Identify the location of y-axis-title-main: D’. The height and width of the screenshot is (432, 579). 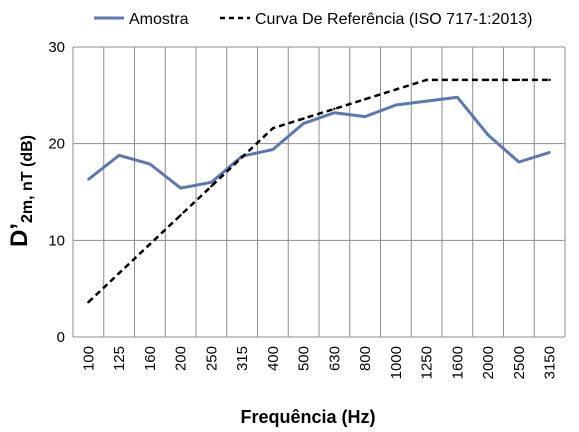
(19, 235).